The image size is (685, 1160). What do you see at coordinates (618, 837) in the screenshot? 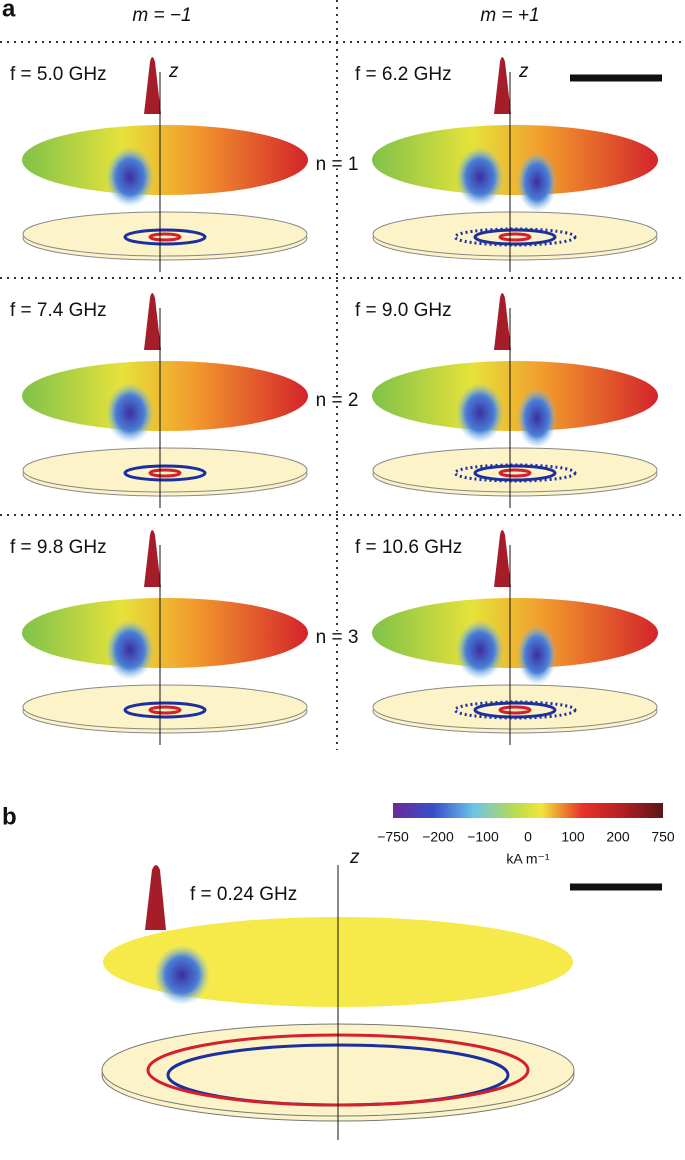
I see `colorbar-tick: 200` at bounding box center [618, 837].